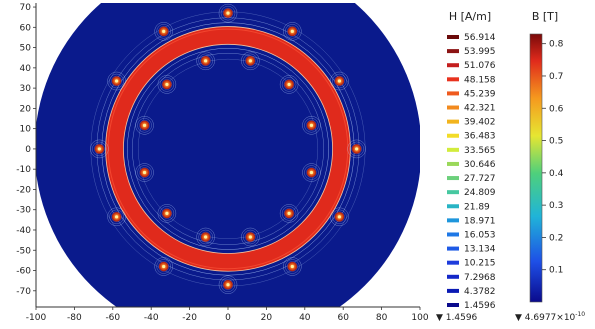 Image resolution: width=595 pixels, height=329 pixels. I want to click on y-tick-label: -70, so click(23, 292).